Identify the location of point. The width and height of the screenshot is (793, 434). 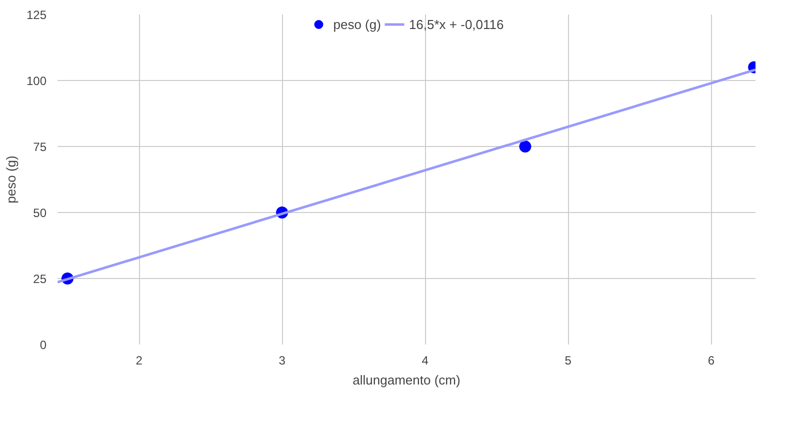
(525, 146).